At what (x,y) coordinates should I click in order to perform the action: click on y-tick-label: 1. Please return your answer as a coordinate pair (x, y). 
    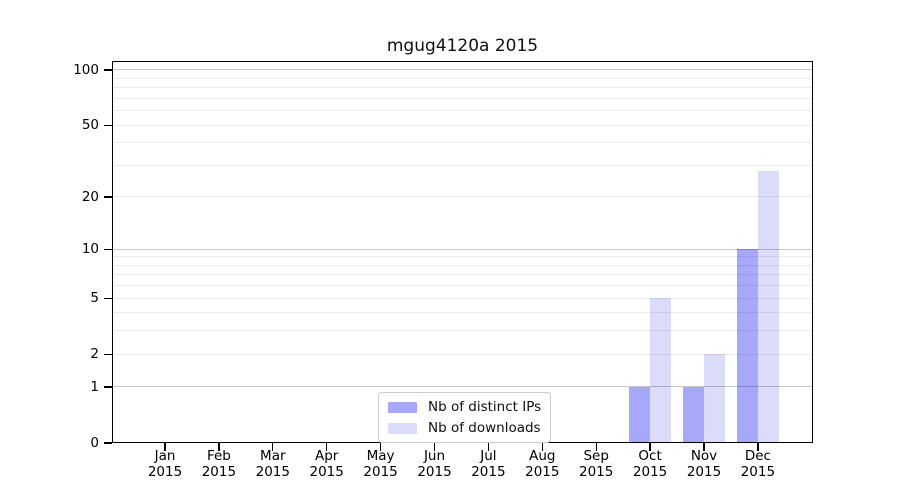
    Looking at the image, I should click on (94, 386).